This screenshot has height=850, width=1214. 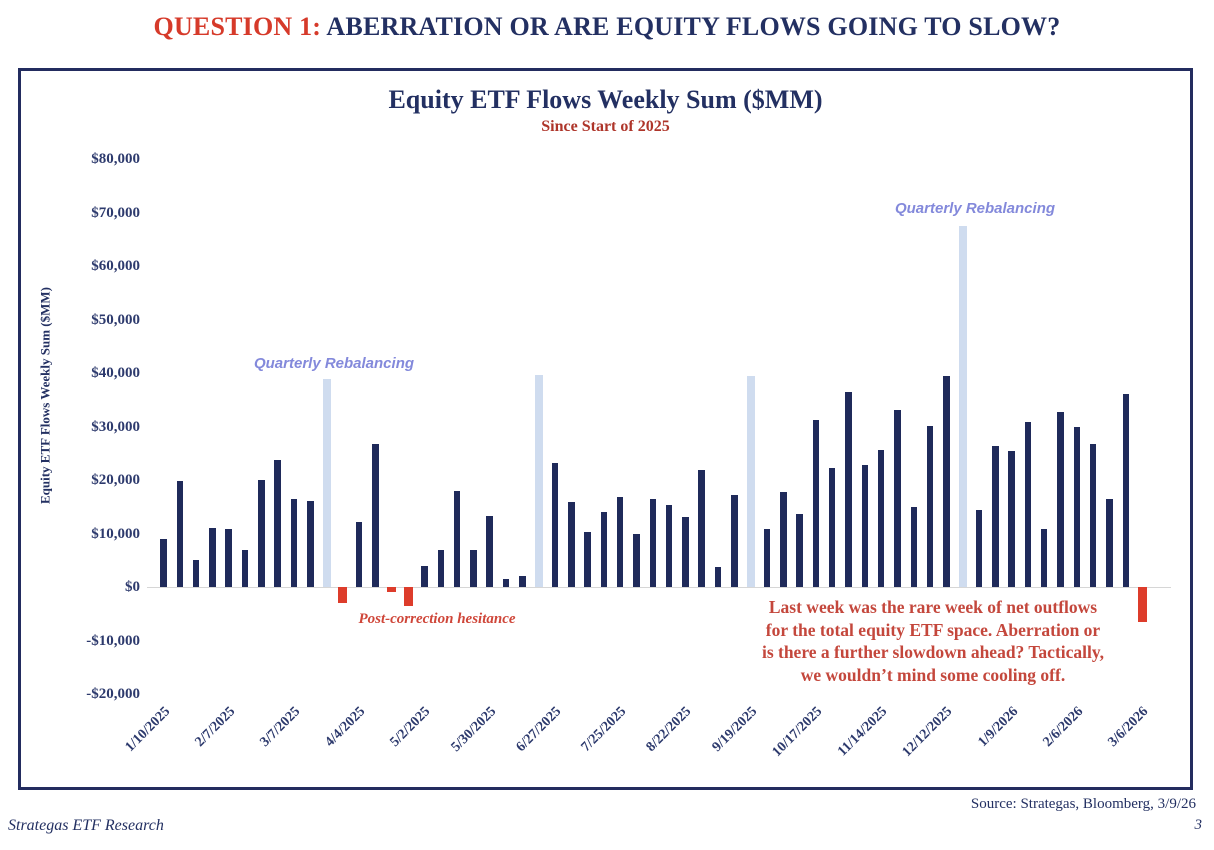 I want to click on x-tick-label: 3/7/2025, so click(x=280, y=727).